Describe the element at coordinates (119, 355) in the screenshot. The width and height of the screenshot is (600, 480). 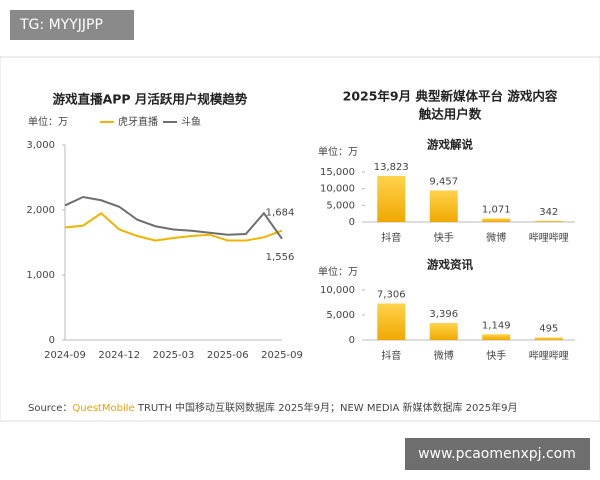
I see `x-tick-label: 2024-12` at that location.